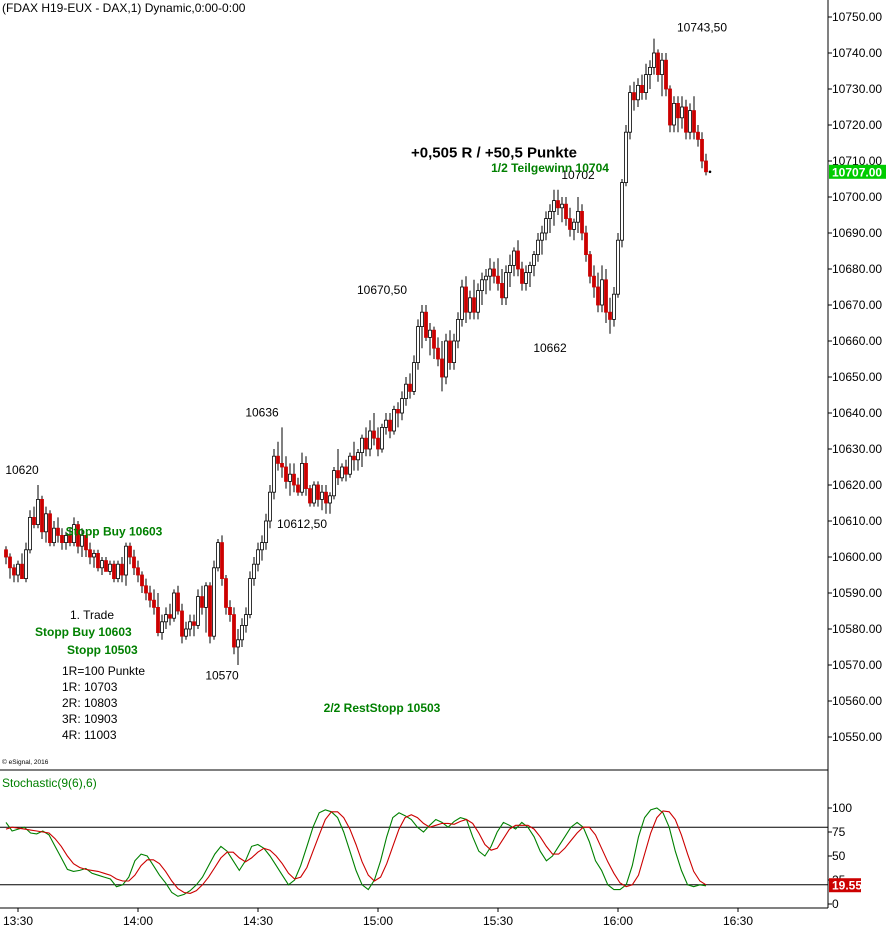  I want to click on time-axis: 13:30 14:00 14:30 15:00 15:30 16:00 16:30, so click(378, 918).